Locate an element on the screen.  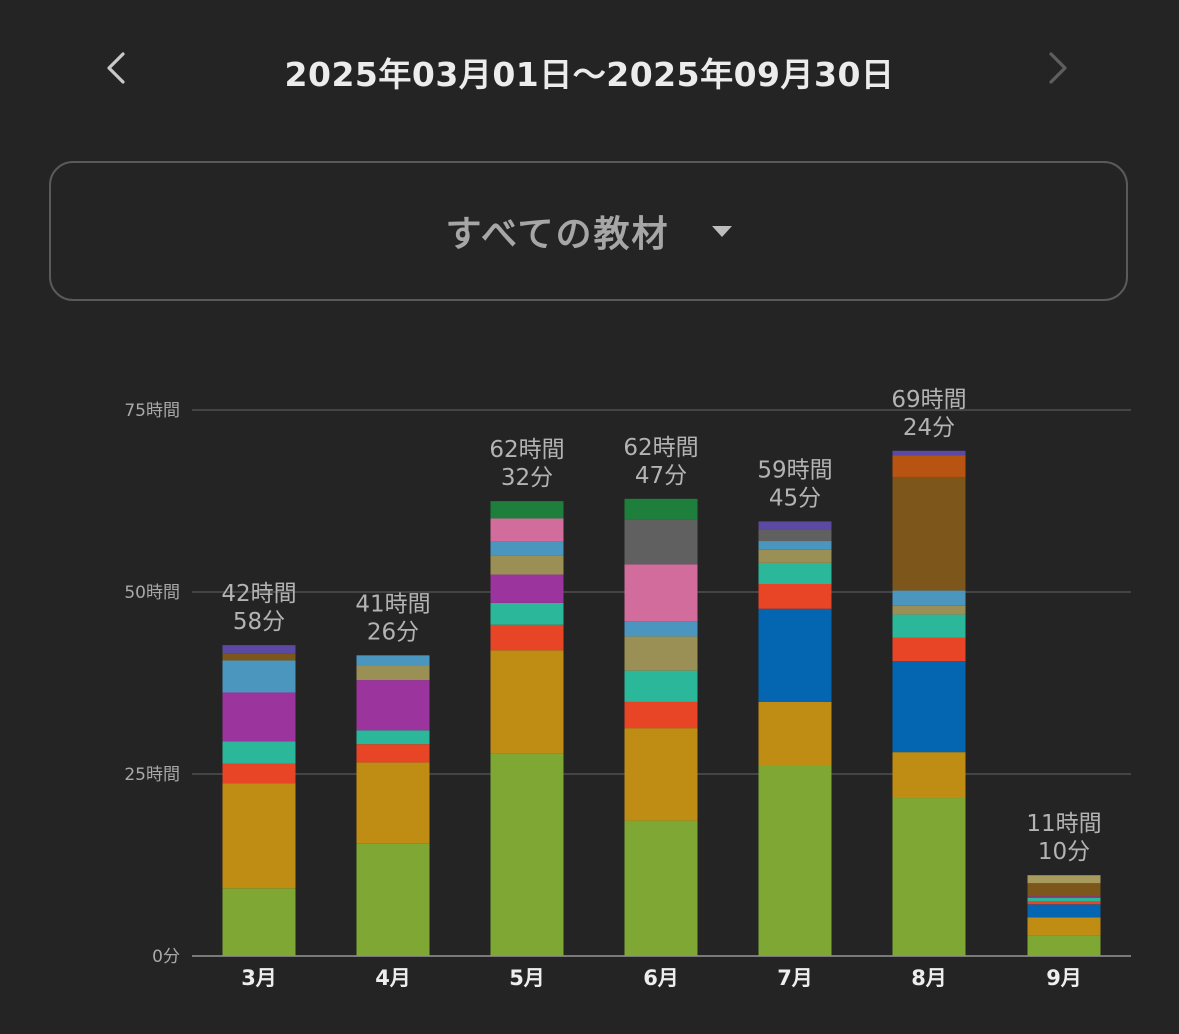
date-header: 2025年03月01日〜2025年09月30日 is located at coordinates (589, 70).